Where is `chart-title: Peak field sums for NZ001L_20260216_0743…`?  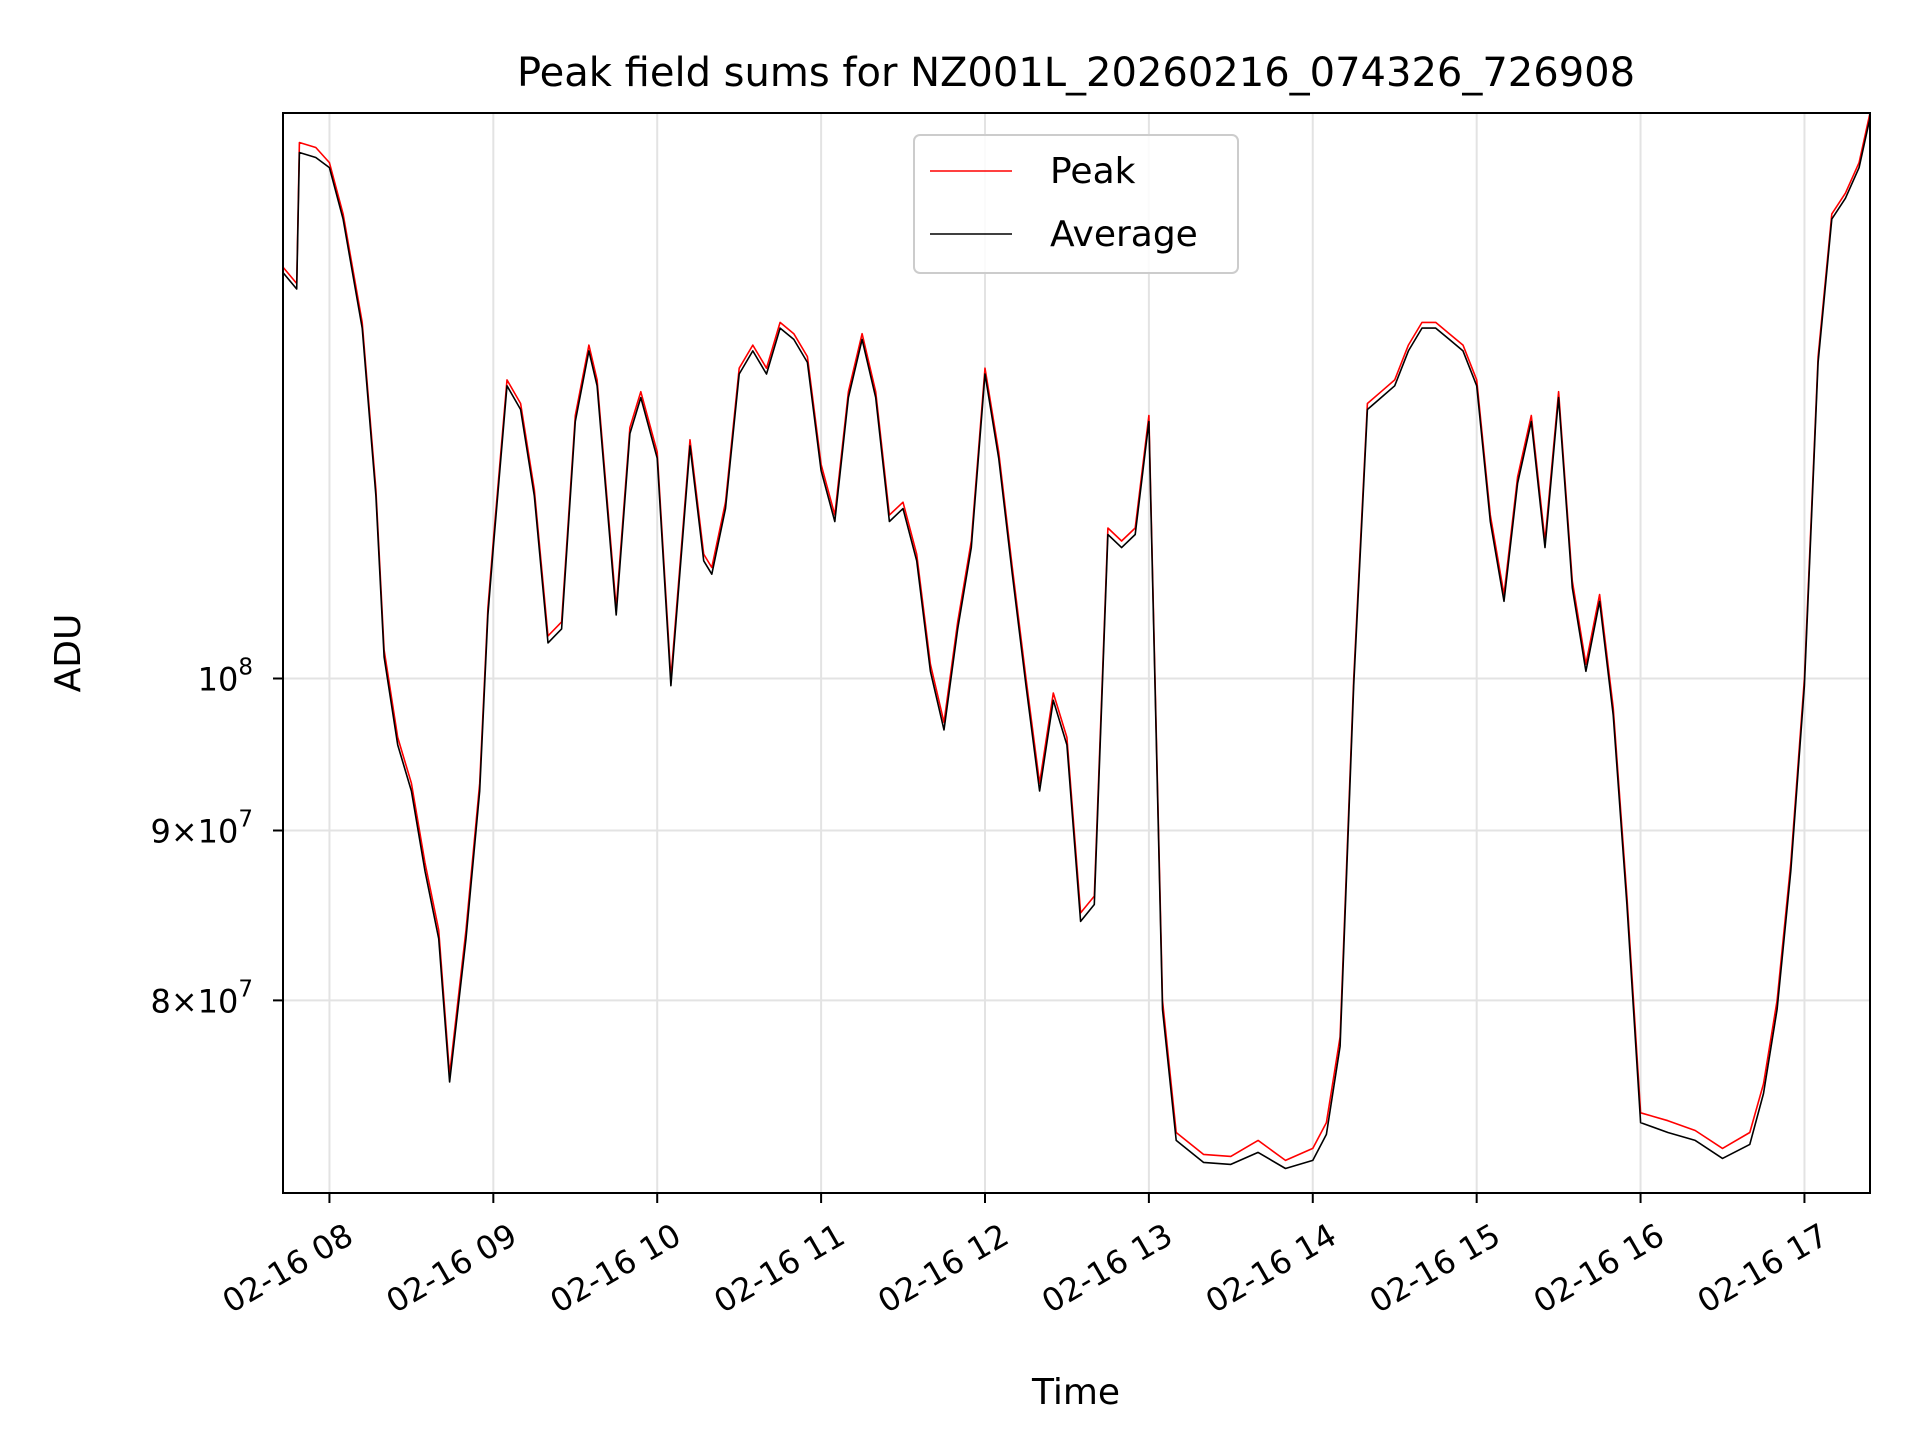
chart-title: Peak field sums for NZ001L_20260216_0743… is located at coordinates (1076, 73).